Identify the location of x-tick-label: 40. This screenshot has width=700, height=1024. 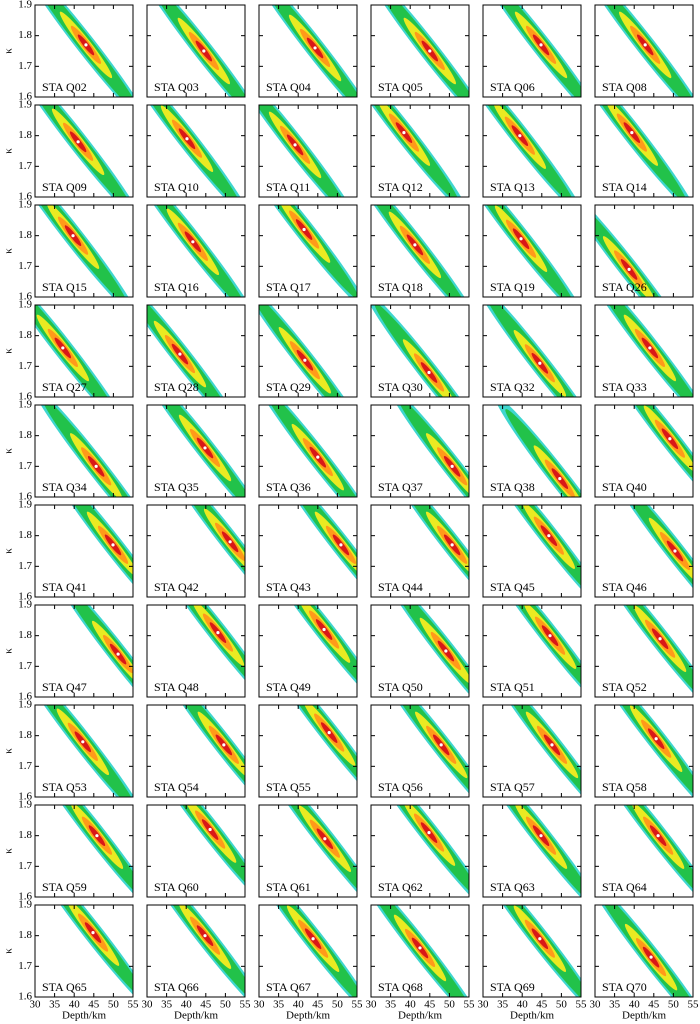
(75, 1005).